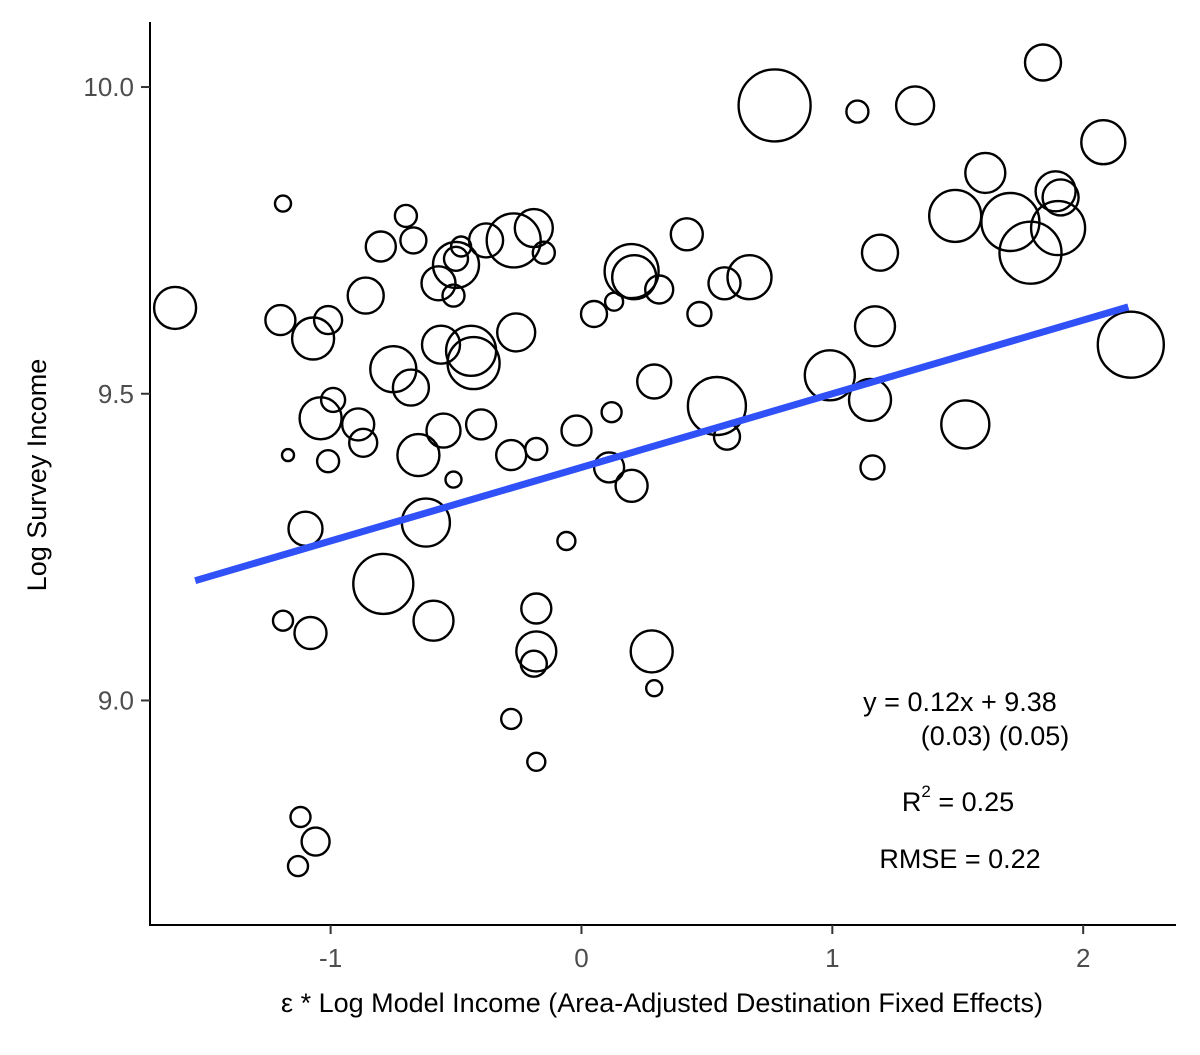  Describe the element at coordinates (925, 791) in the screenshot. I see `r-squared-superscript: 2` at that location.